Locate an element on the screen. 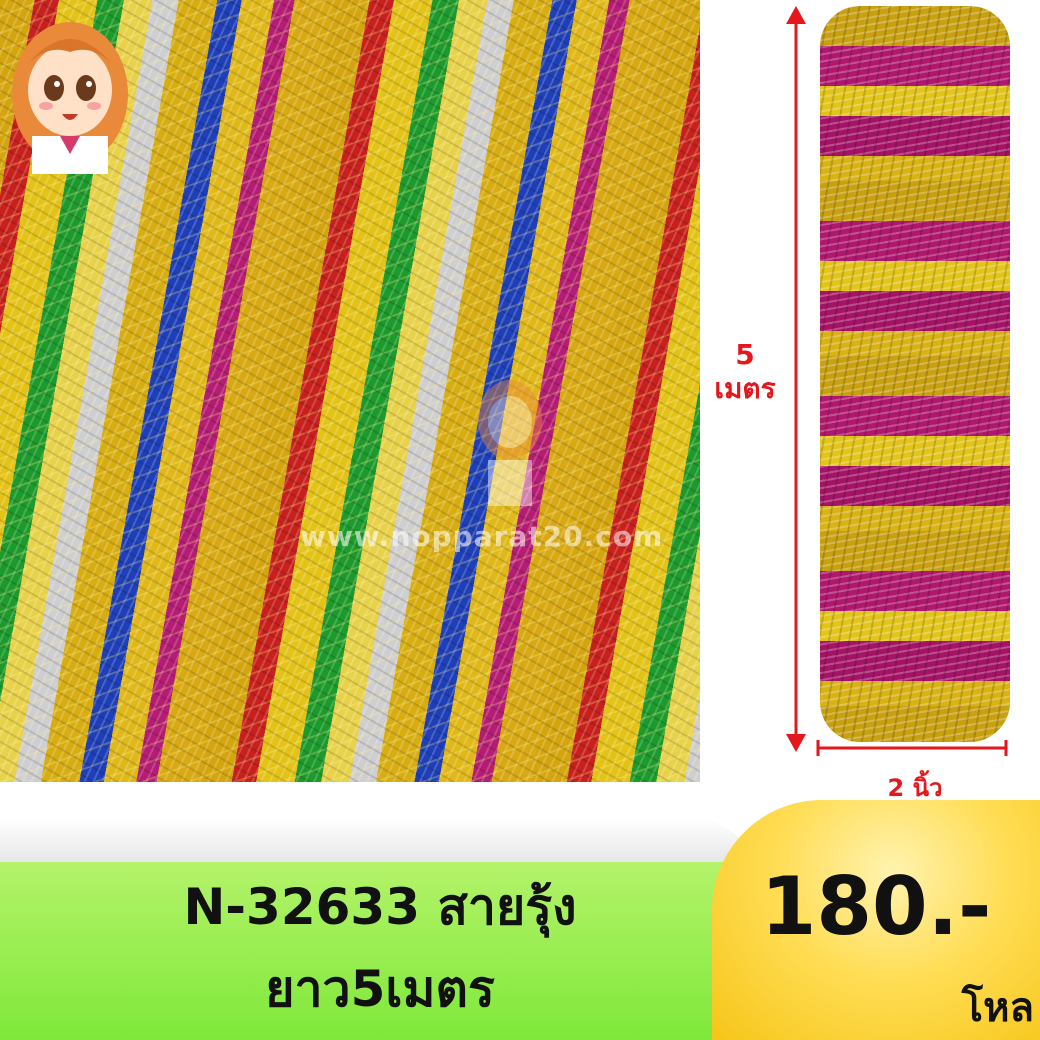 The height and width of the screenshot is (1040, 1040). price-badge is located at coordinates (876, 920).